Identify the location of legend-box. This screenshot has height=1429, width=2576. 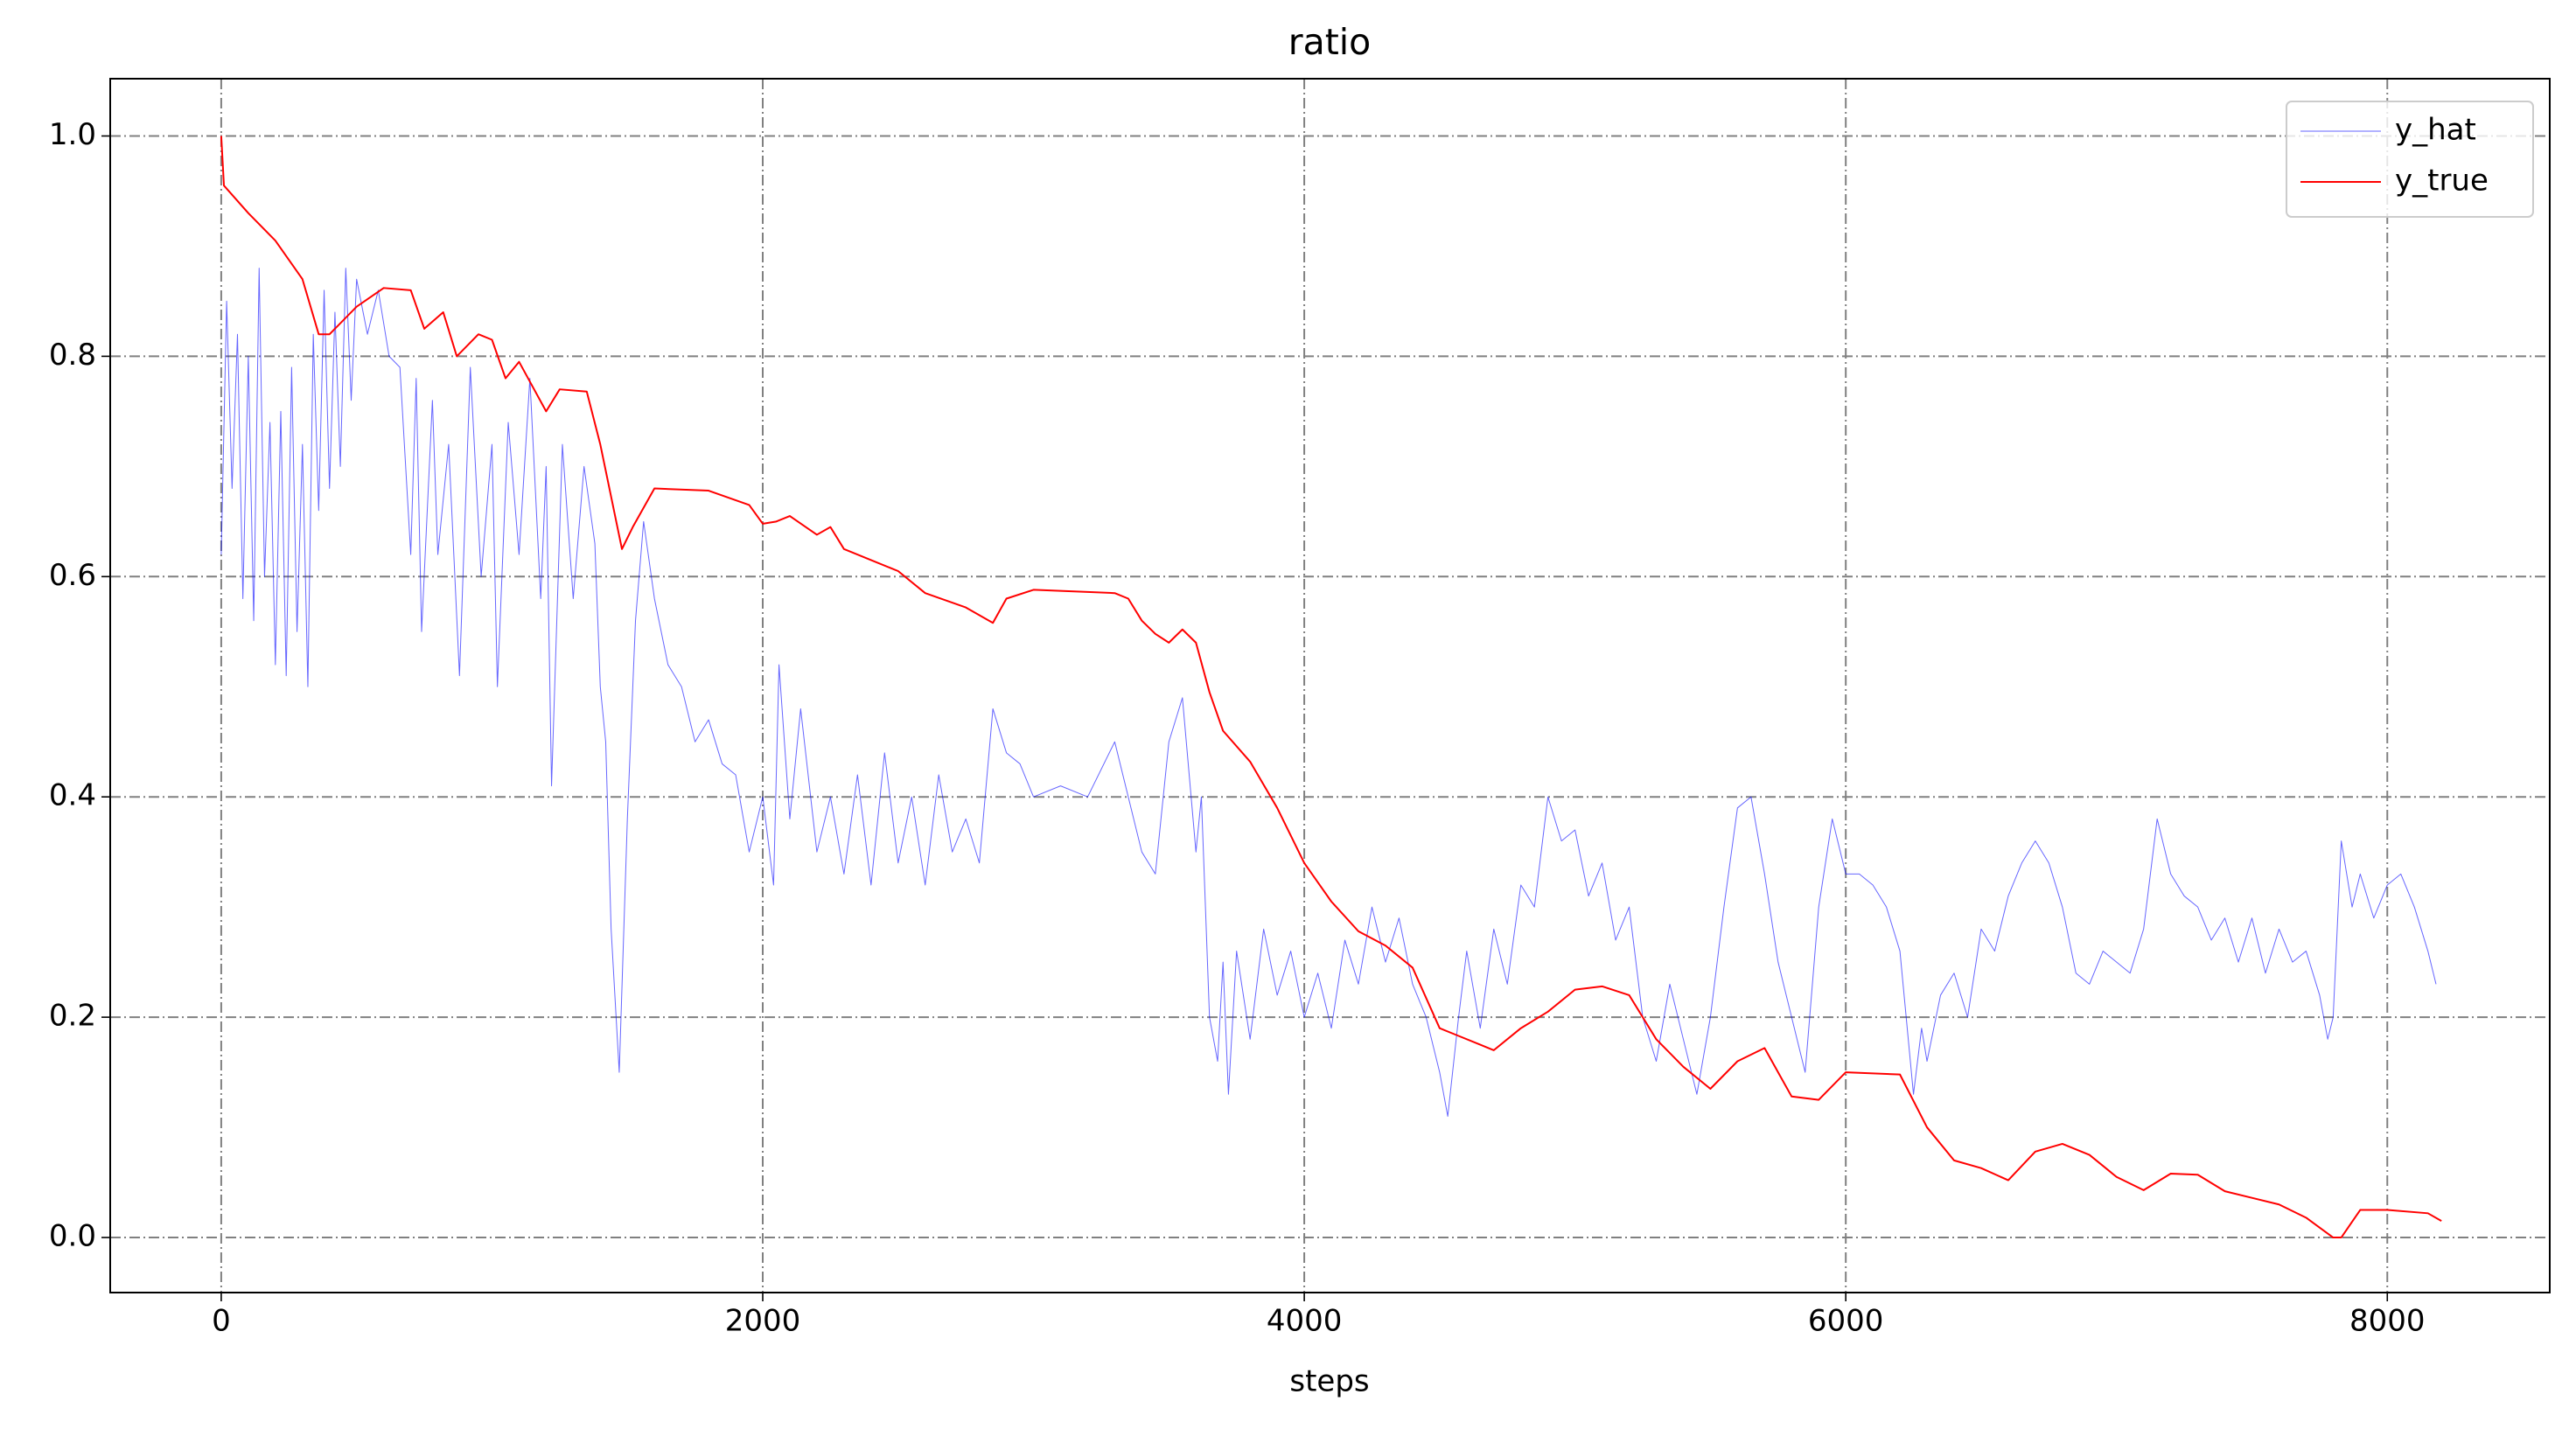
(2410, 159).